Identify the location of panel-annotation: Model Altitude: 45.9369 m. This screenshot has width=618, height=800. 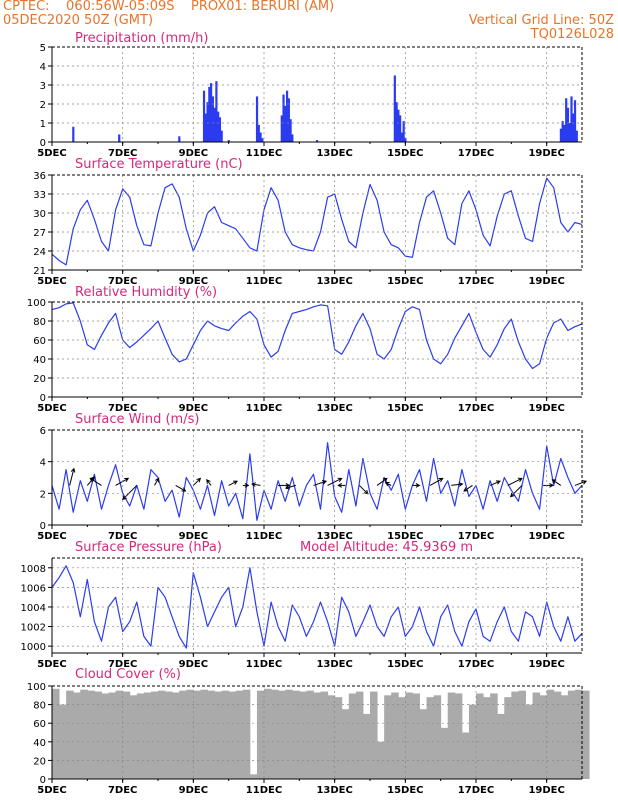
(386, 547).